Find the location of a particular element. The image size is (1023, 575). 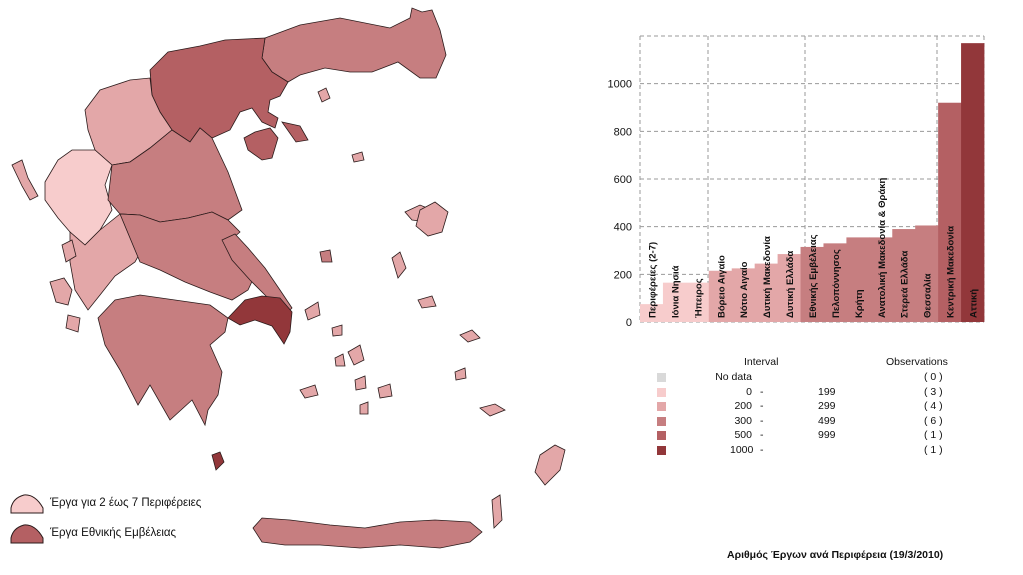

class-count: ( 0 ) is located at coordinates (933, 377).